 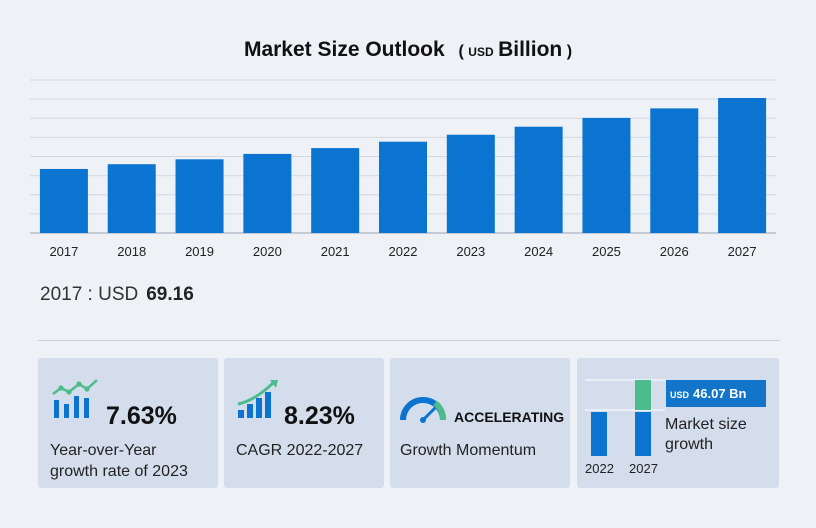 I want to click on bar-2023, so click(x=470, y=183).